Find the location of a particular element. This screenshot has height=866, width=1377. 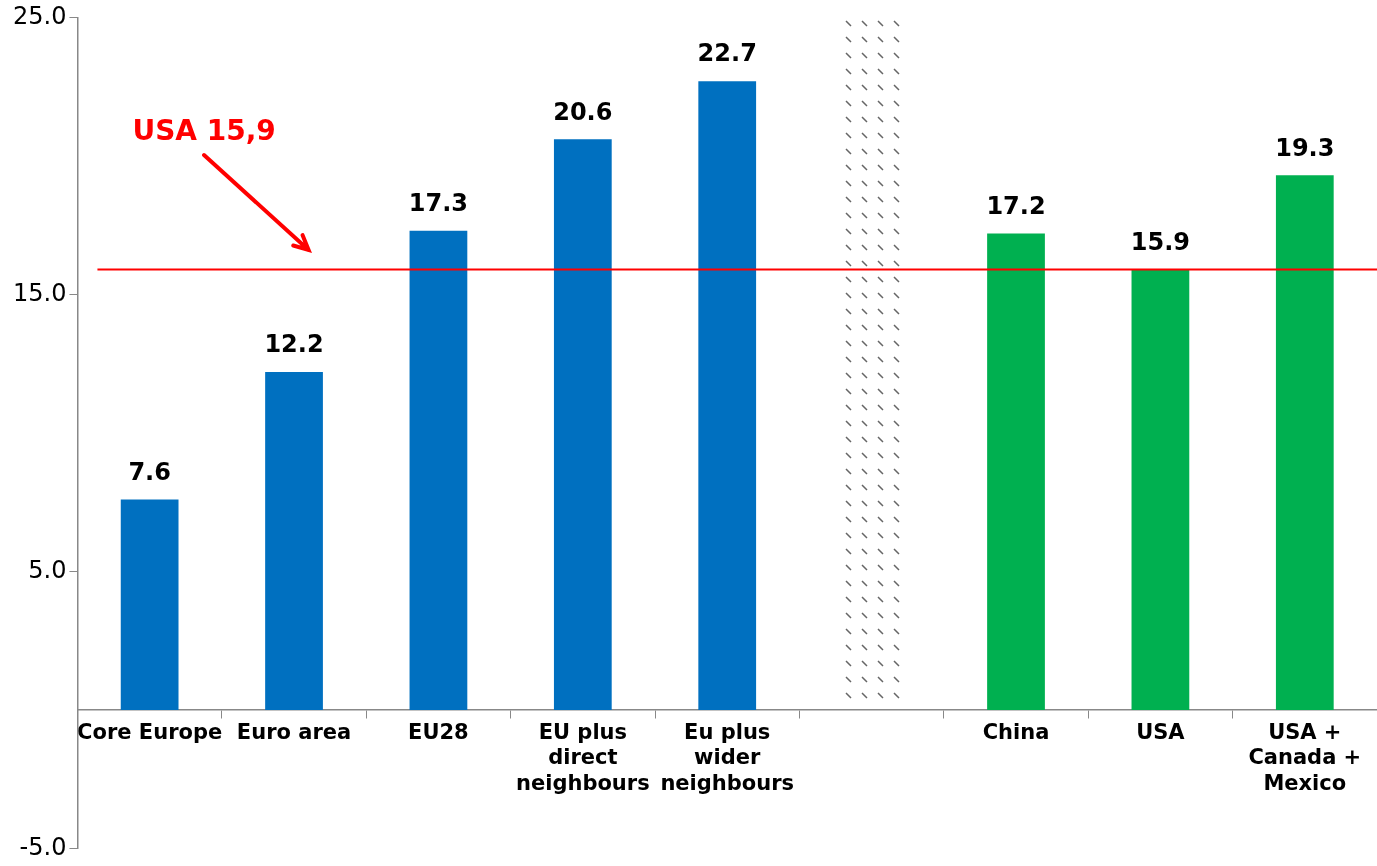

x-tick-label: Core Europe is located at coordinates (150, 732).